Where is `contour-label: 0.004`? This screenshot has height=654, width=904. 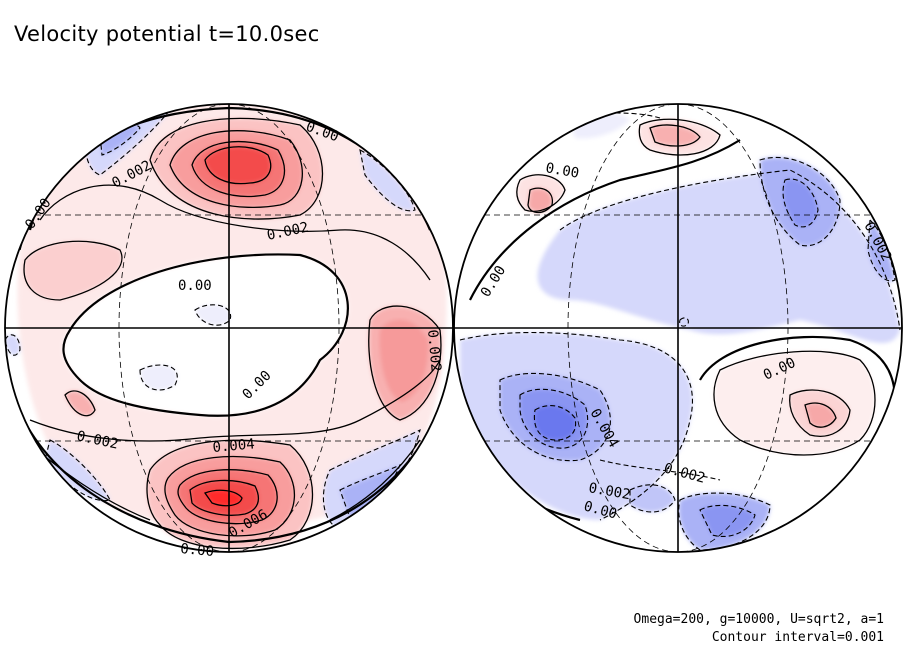
contour-label: 0.004 is located at coordinates (233, 446).